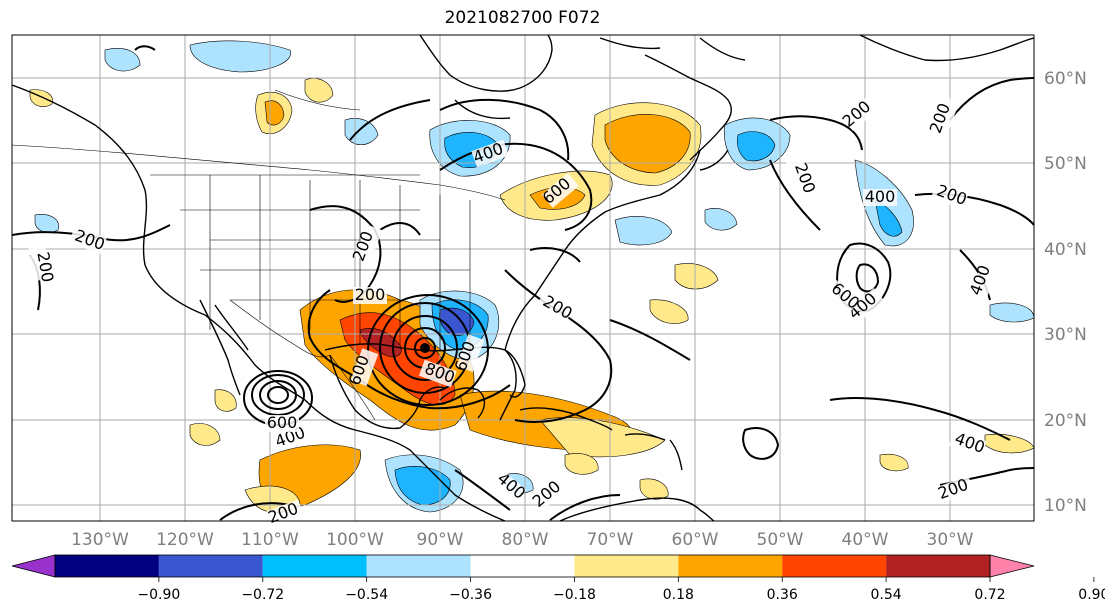 The image size is (1105, 615). What do you see at coordinates (366, 595) in the screenshot?
I see `colorbar-tick-label: −0.54` at bounding box center [366, 595].